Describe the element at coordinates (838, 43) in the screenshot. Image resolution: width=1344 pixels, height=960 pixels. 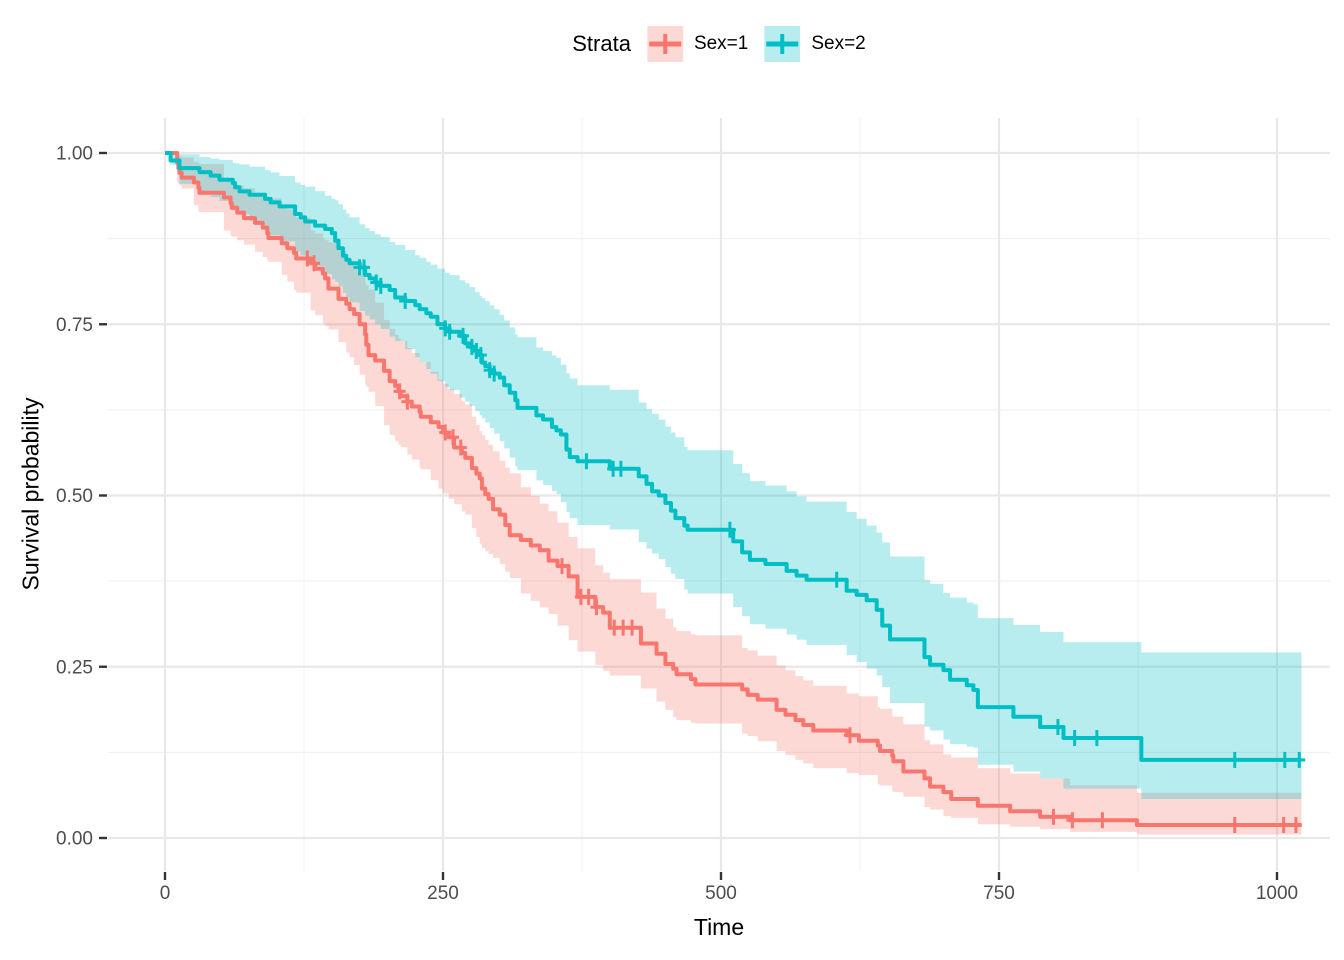
I see `legend-label-sex2: Sex=2` at that location.